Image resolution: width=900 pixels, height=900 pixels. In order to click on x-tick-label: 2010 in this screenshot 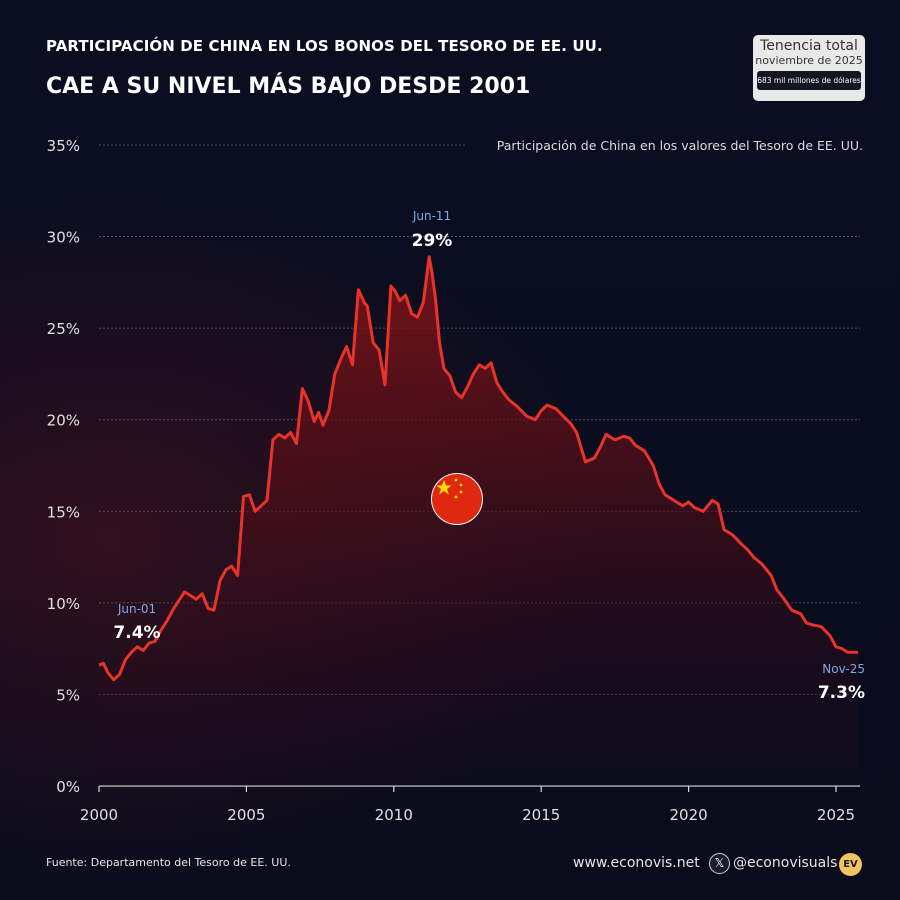, I will do `click(394, 815)`.